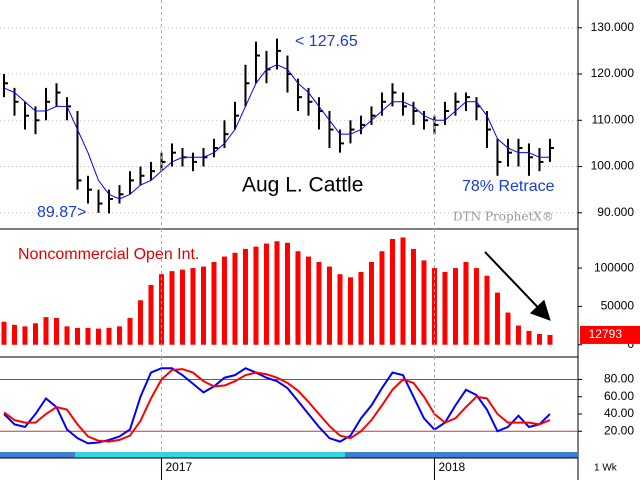 The height and width of the screenshot is (480, 640). Describe the element at coordinates (619, 413) in the screenshot. I see `y-tick-label: 40.00` at that location.